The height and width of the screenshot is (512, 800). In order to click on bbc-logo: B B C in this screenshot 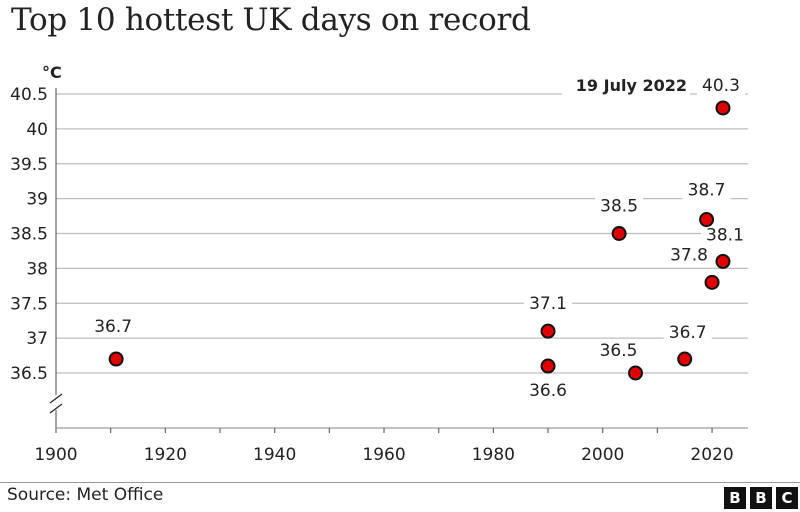, I will do `click(761, 498)`.